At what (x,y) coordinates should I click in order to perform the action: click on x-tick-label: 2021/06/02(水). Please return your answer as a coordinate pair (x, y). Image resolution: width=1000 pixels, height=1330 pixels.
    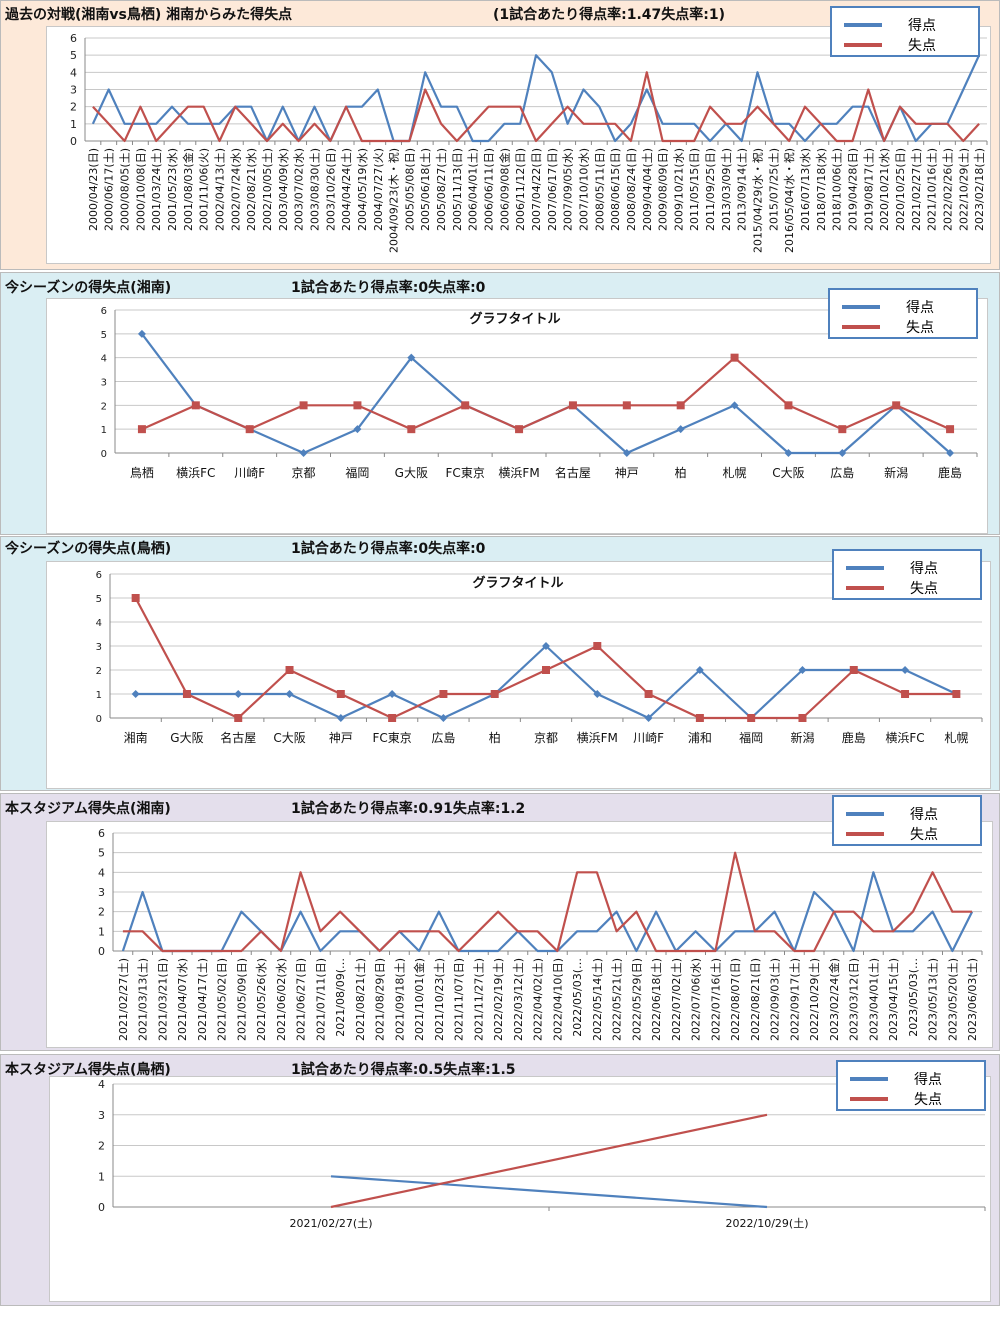
    Looking at the image, I should click on (281, 999).